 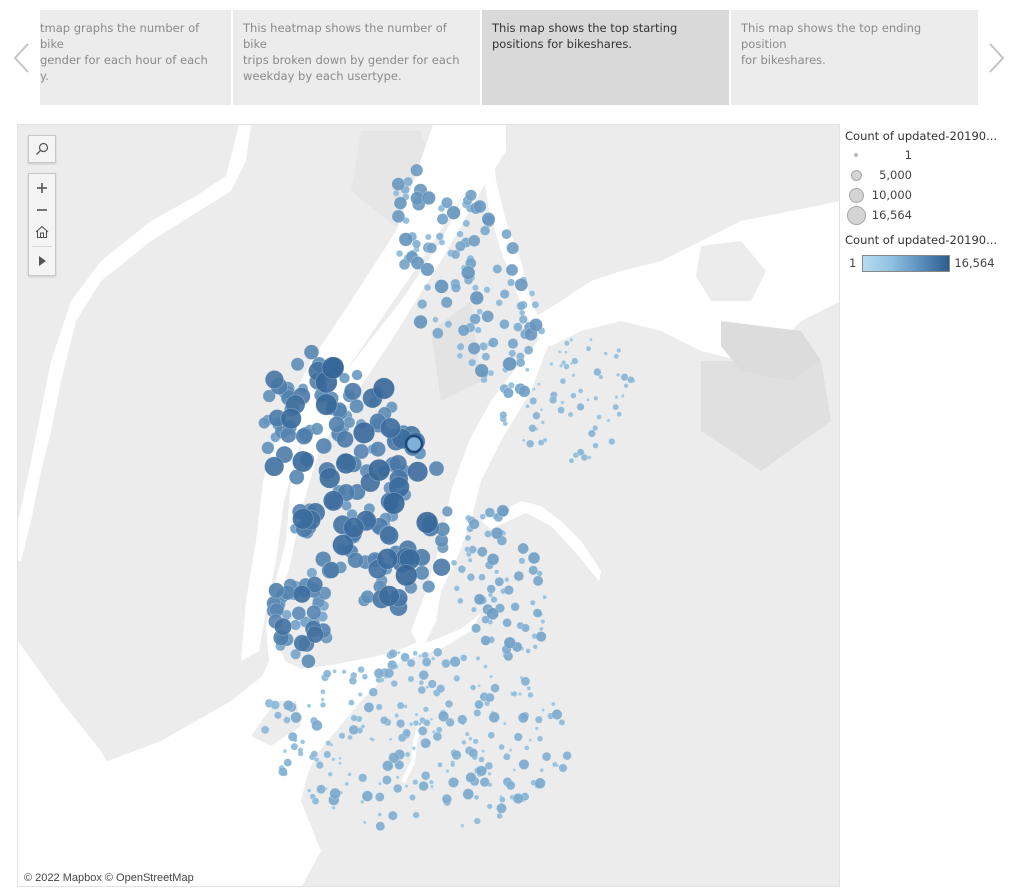 I want to click on next-story-button, so click(x=997, y=58).